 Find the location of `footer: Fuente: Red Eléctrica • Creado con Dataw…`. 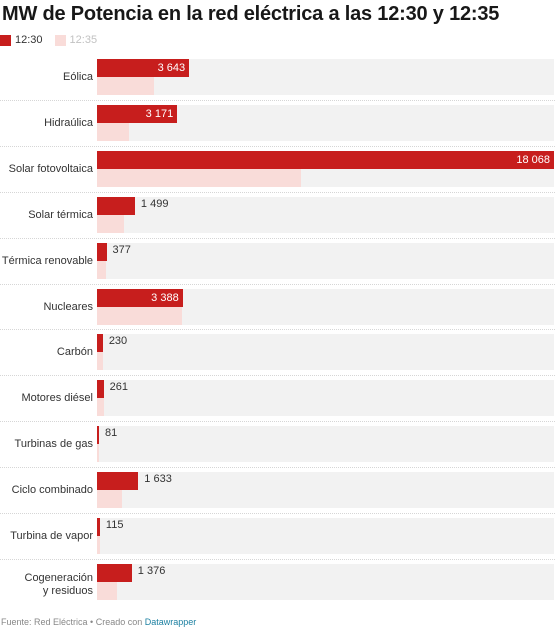

footer: Fuente: Red Eléctrica • Creado con Dataw… is located at coordinates (98, 622).